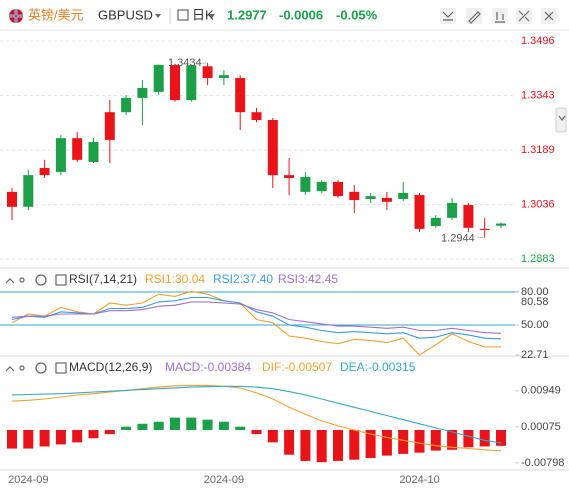  I want to click on y-tick-label: -0.00798, so click(542, 463).